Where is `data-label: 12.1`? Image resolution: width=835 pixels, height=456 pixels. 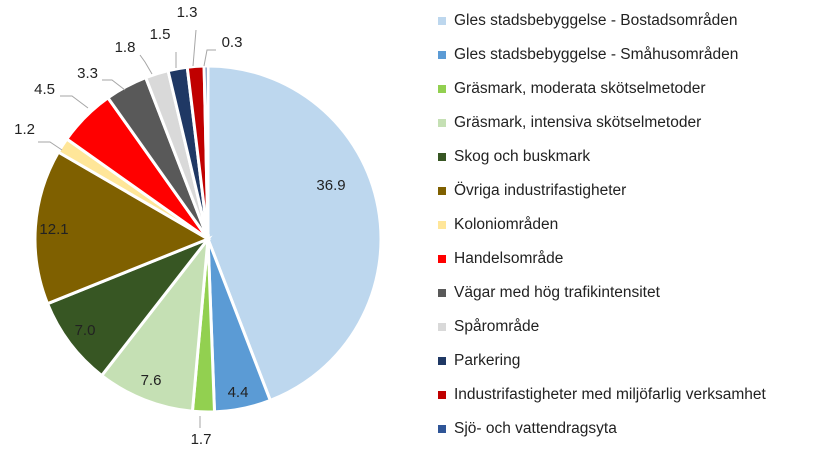 data-label: 12.1 is located at coordinates (53, 229).